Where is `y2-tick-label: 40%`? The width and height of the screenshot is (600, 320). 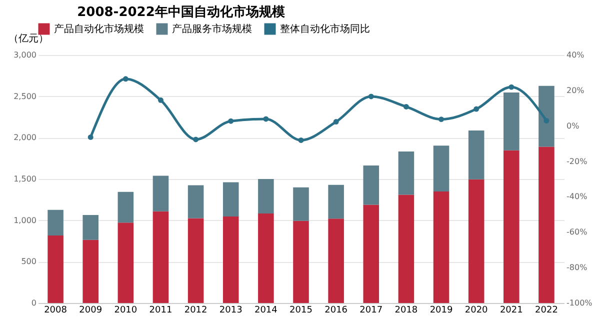 y2-tick-label: 40% is located at coordinates (575, 55).